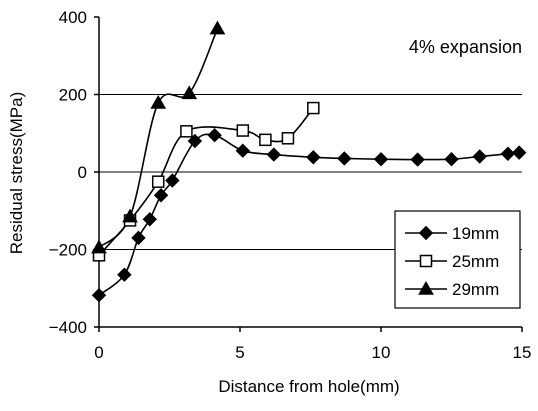 Image resolution: width=538 pixels, height=411 pixels. I want to click on series-line-25mm, so click(206, 181).